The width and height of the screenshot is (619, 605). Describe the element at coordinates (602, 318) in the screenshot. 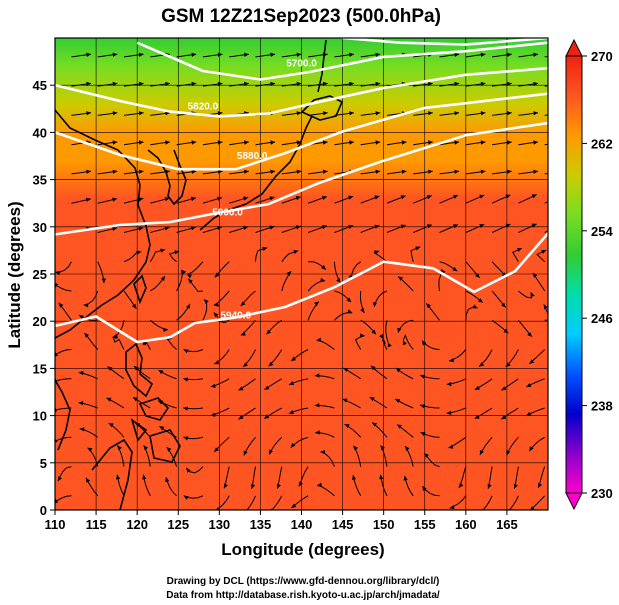

I see `colorbar-tick-label: 246` at that location.